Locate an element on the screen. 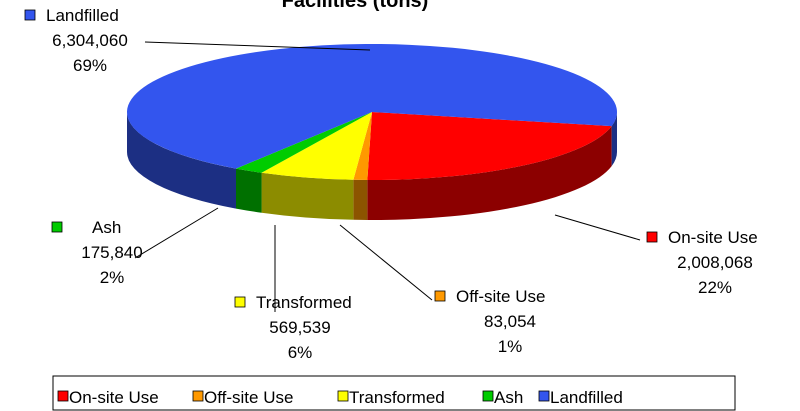 This screenshot has height=411, width=800. data-label: 569,539 is located at coordinates (299, 327).